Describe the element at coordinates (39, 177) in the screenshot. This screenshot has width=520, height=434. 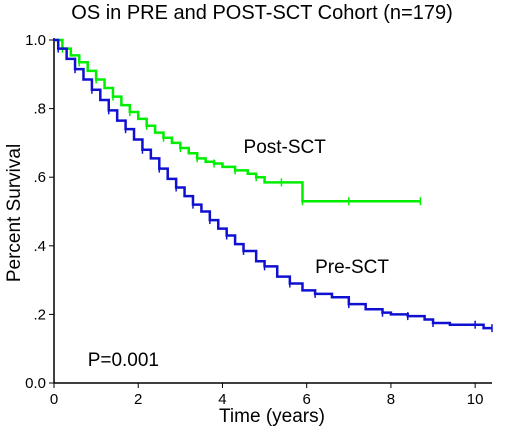
I see `y-tick-label: .6` at that location.